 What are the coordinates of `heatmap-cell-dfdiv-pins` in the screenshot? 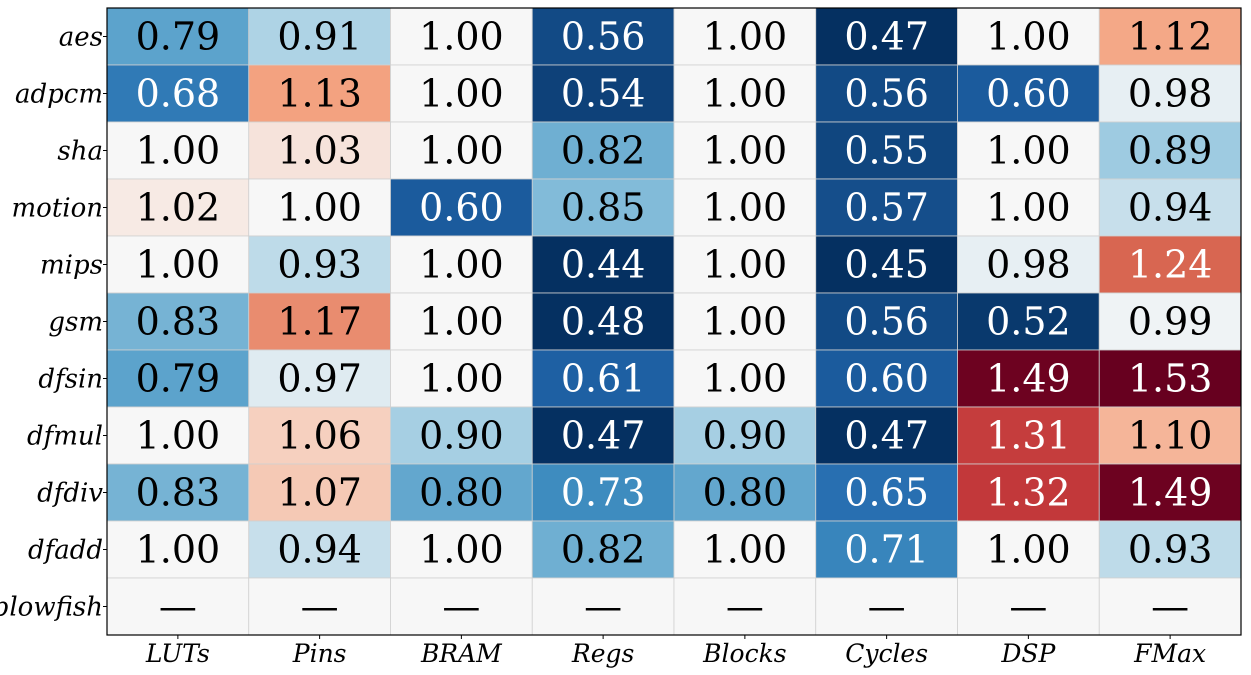 It's located at (319, 492).